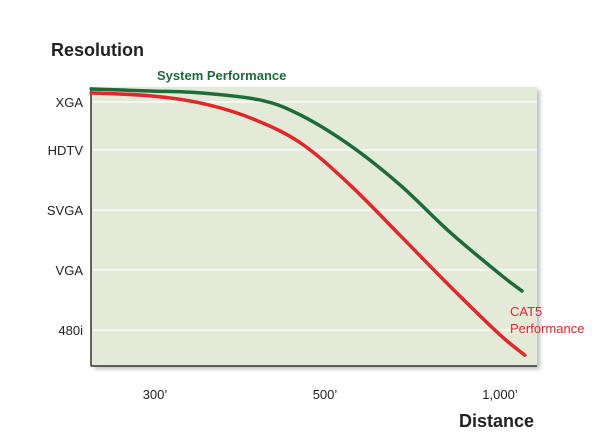 This screenshot has width=600, height=443. What do you see at coordinates (70, 330) in the screenshot?
I see `y-tick-label: 480i` at bounding box center [70, 330].